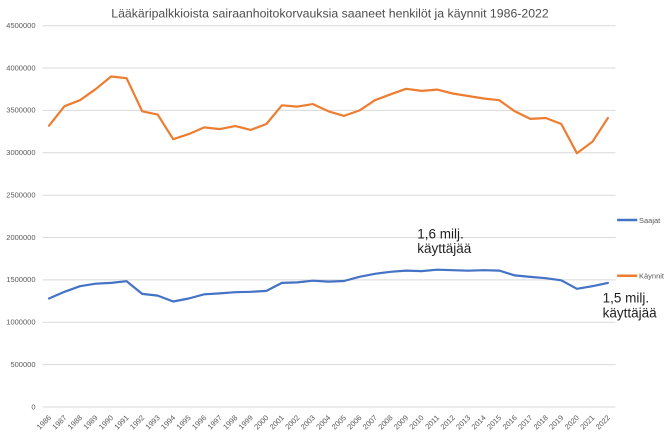 This screenshot has width=666, height=448. Describe the element at coordinates (20, 67) in the screenshot. I see `svg-text: 4000000` at that location.